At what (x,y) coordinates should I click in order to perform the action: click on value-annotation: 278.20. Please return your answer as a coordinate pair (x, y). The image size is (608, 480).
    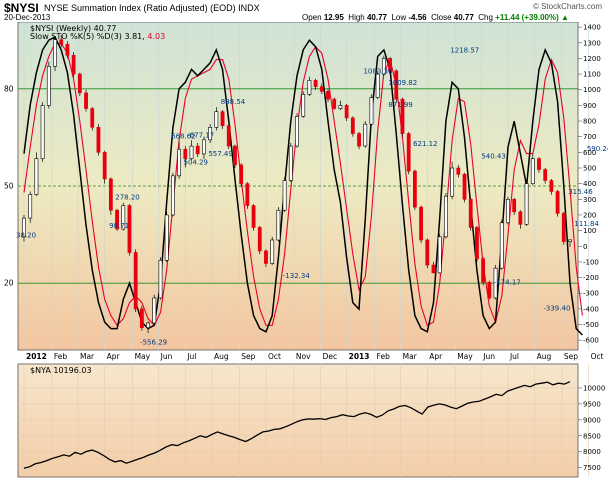
    Looking at the image, I should click on (127, 198).